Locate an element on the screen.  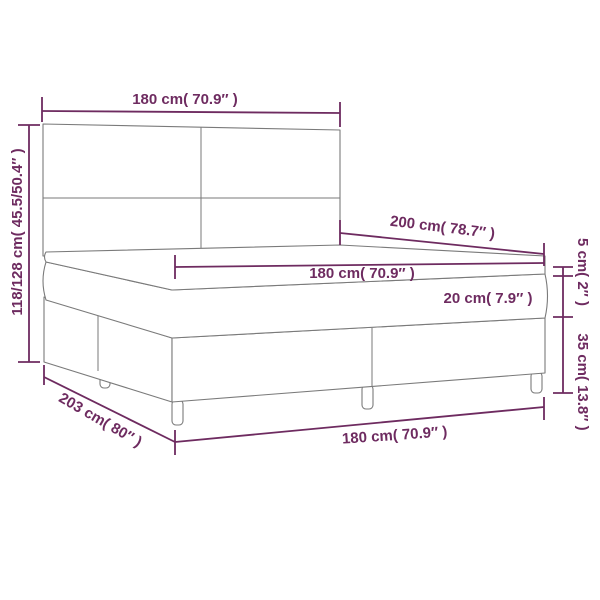
mattress is located at coordinates (295, 300).